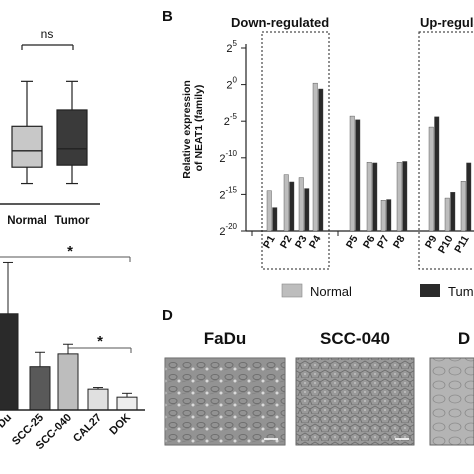 This screenshot has width=474, height=474. I want to click on star-wide: *, so click(70, 251).